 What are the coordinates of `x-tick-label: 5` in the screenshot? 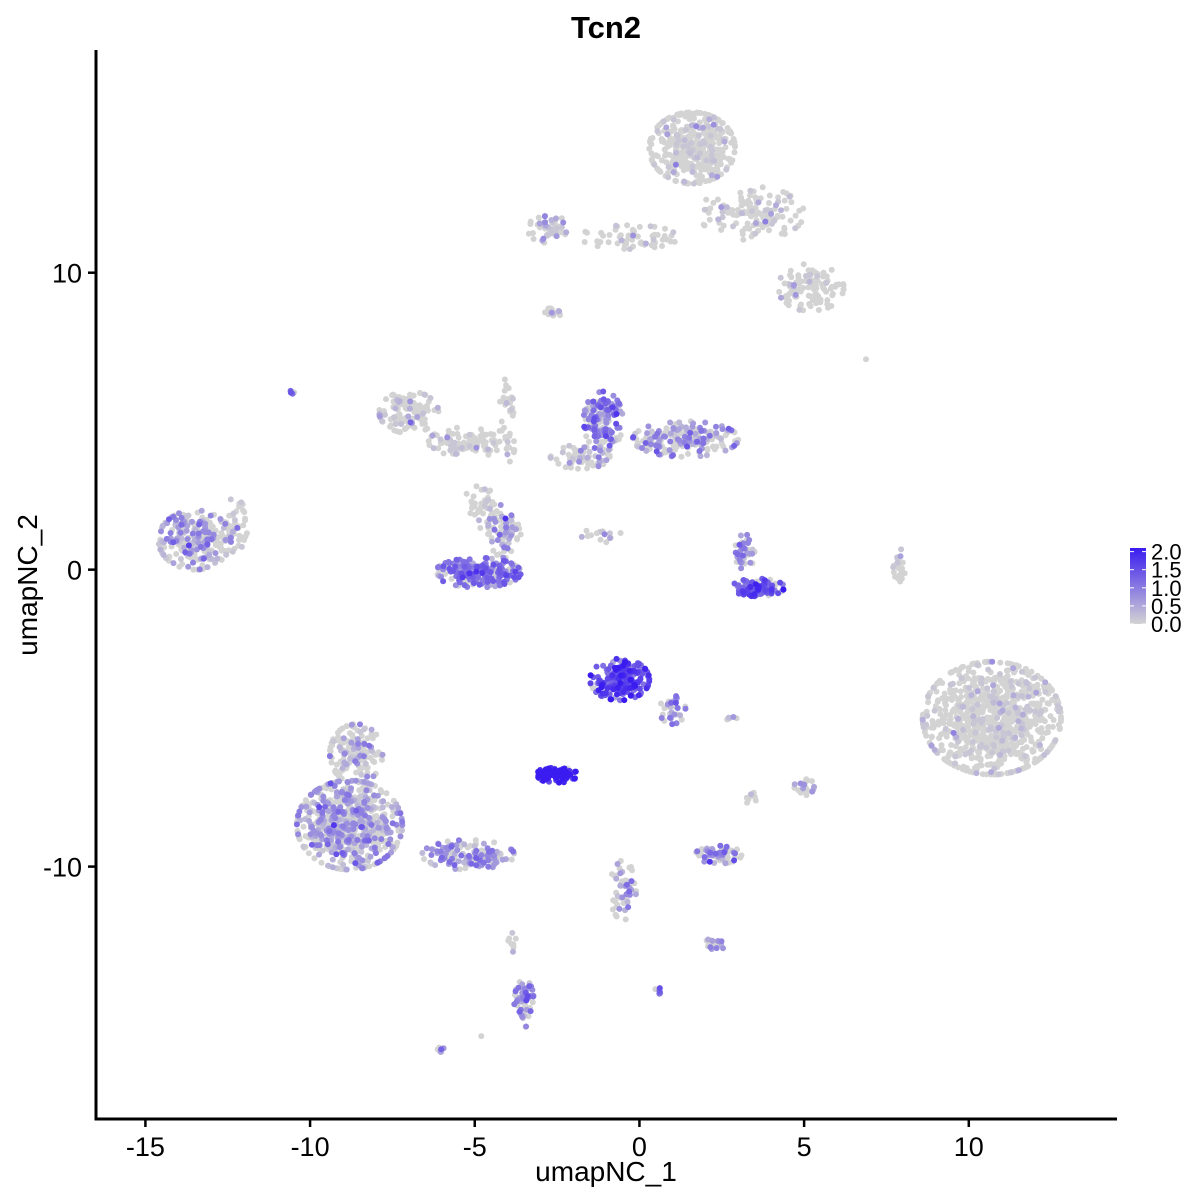 It's located at (804, 1147).